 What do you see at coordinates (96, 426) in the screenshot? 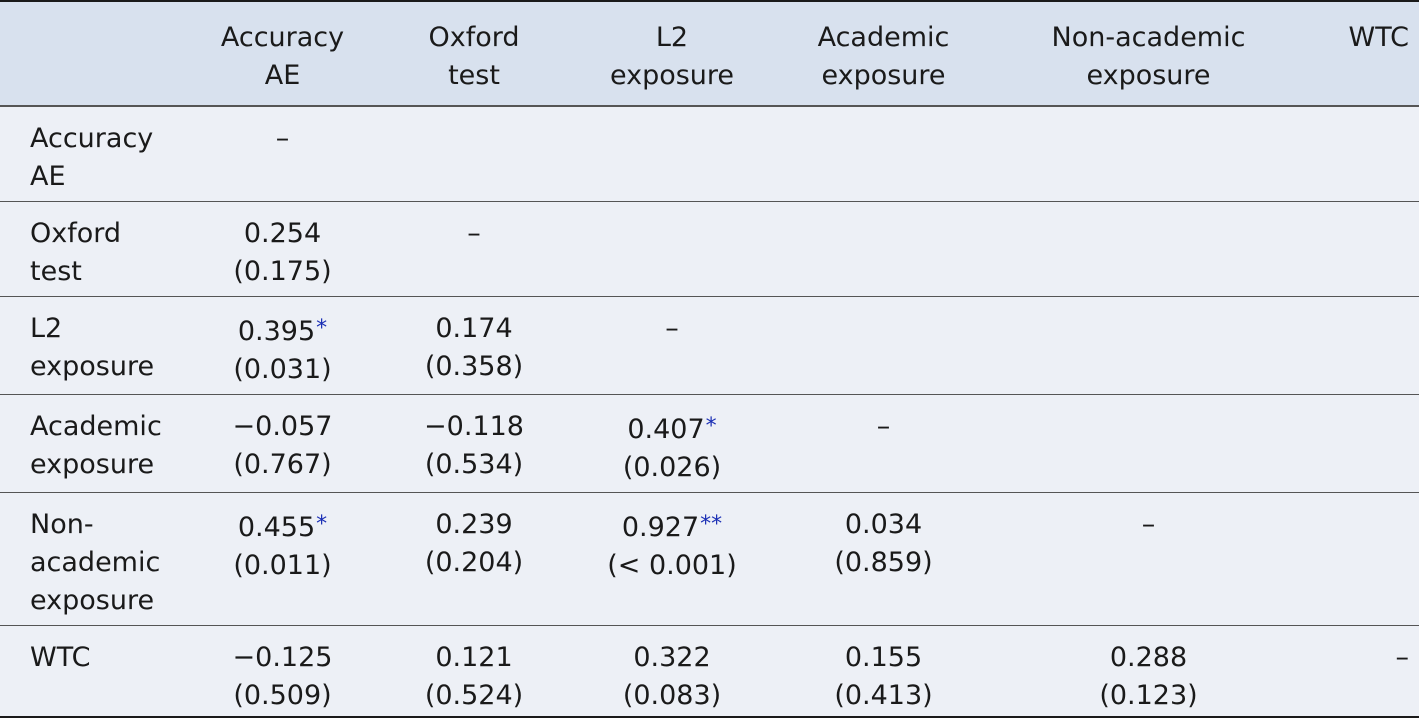
I see `row-header-line: Academic` at bounding box center [96, 426].